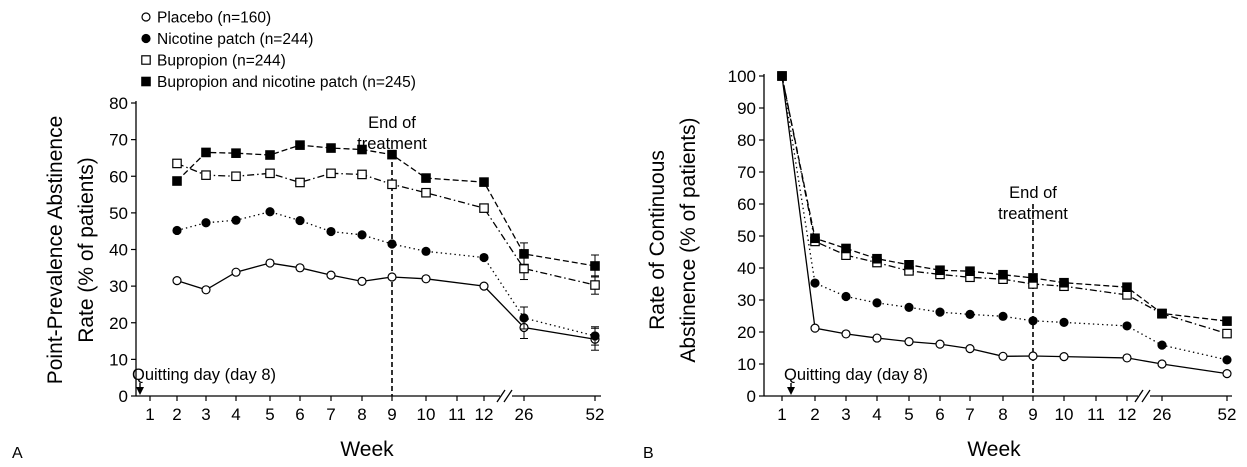 Image resolution: width=1247 pixels, height=467 pixels. I want to click on x-tick-label: 8, so click(361, 414).